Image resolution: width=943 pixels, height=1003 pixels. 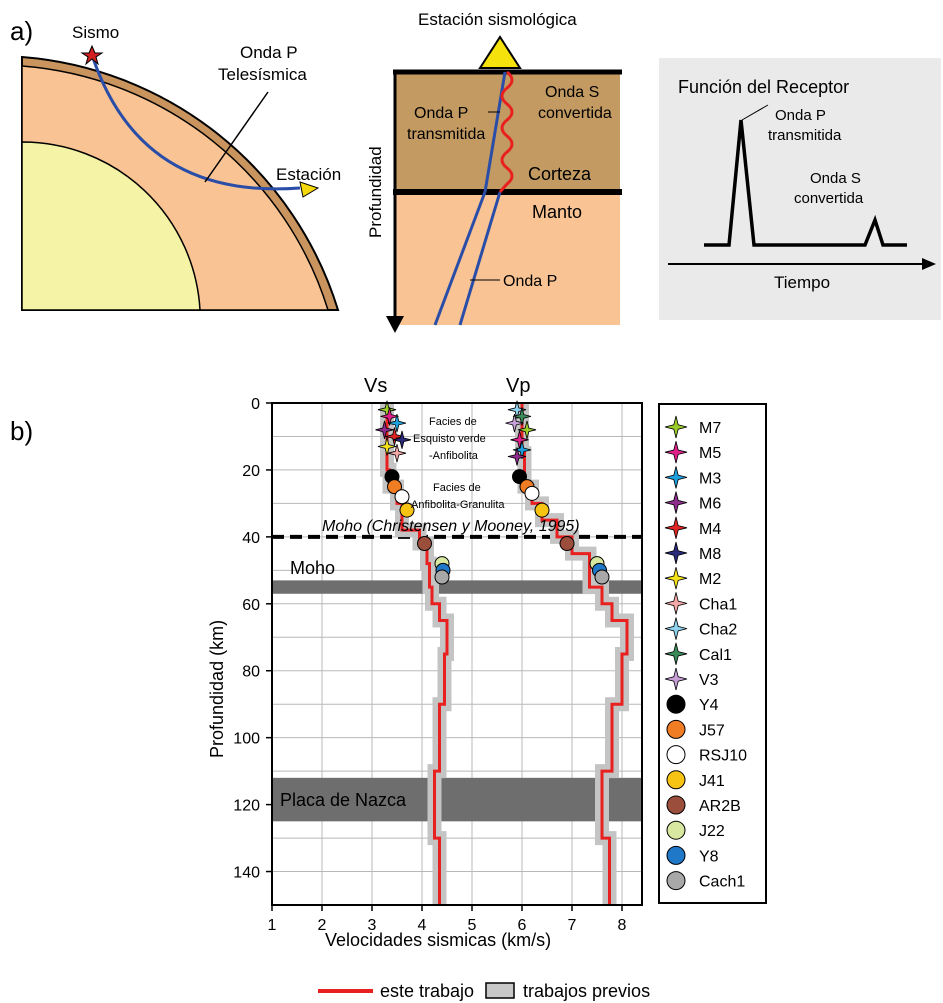 What do you see at coordinates (195, 122) in the screenshot?
I see `teleseismic-ray` at bounding box center [195, 122].